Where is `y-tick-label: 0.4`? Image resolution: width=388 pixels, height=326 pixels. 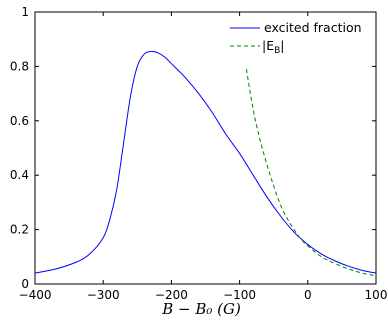
y-tick-label: 0.4 is located at coordinates (19, 175).